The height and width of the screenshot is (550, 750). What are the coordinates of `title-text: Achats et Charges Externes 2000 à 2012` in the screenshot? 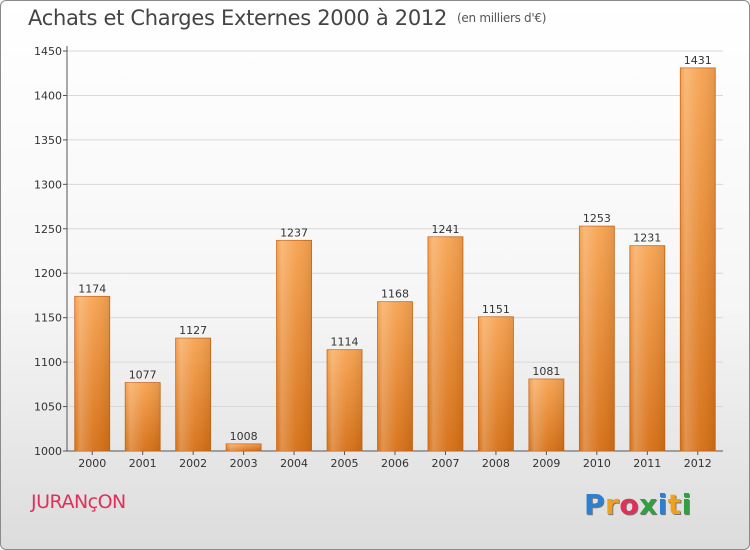 It's located at (238, 18).